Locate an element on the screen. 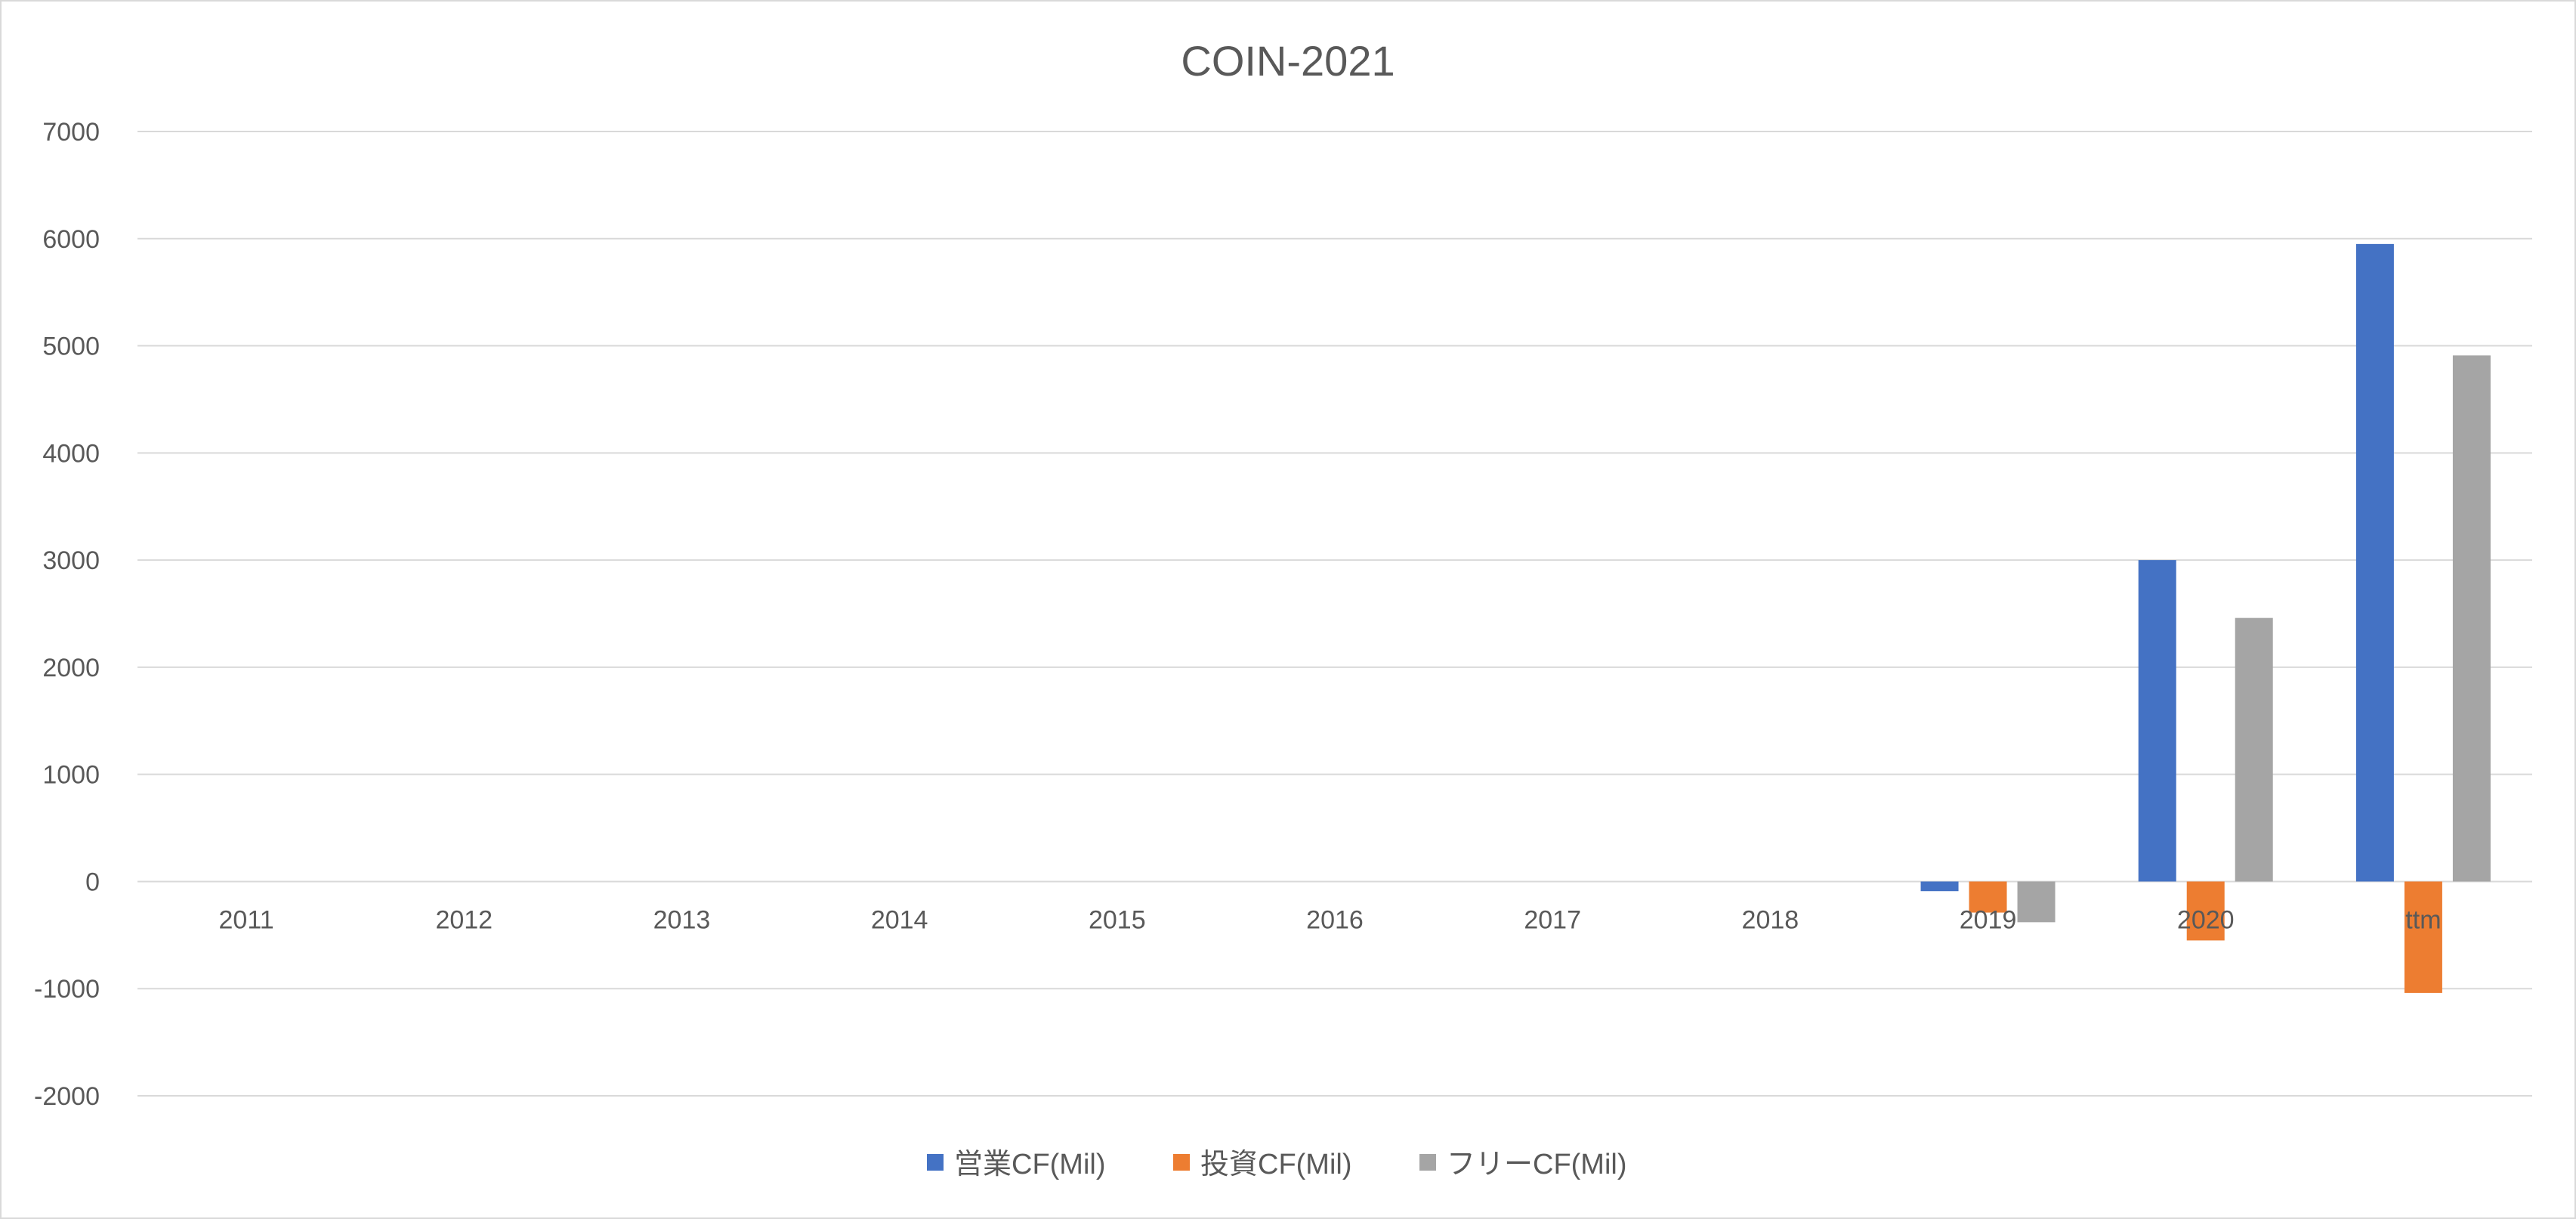  x-tick-label: 2011 is located at coordinates (246, 919).